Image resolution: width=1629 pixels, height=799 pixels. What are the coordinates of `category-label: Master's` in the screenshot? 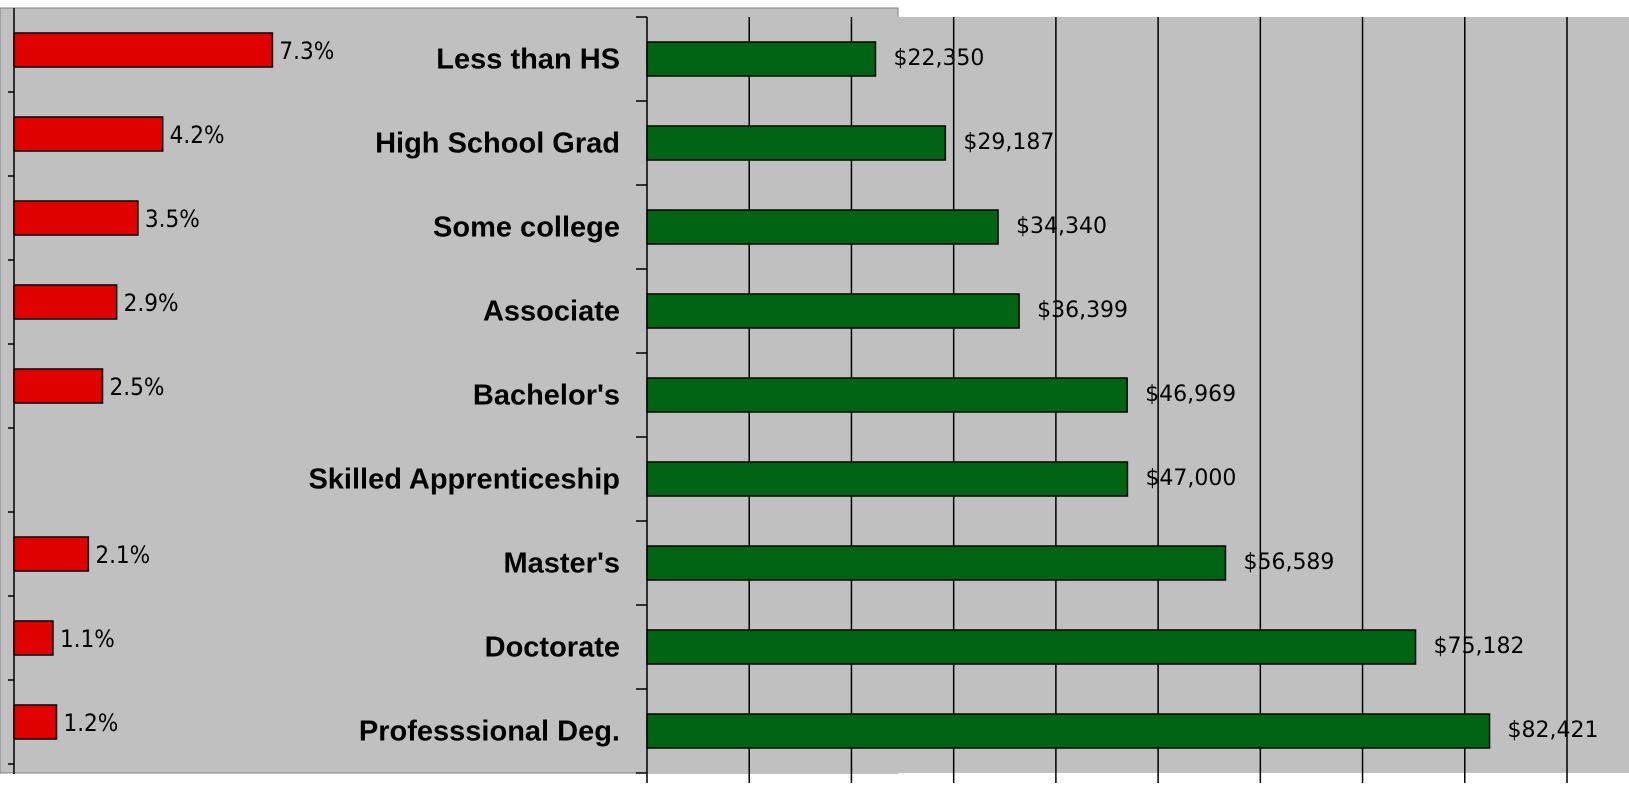 It's located at (561, 564).